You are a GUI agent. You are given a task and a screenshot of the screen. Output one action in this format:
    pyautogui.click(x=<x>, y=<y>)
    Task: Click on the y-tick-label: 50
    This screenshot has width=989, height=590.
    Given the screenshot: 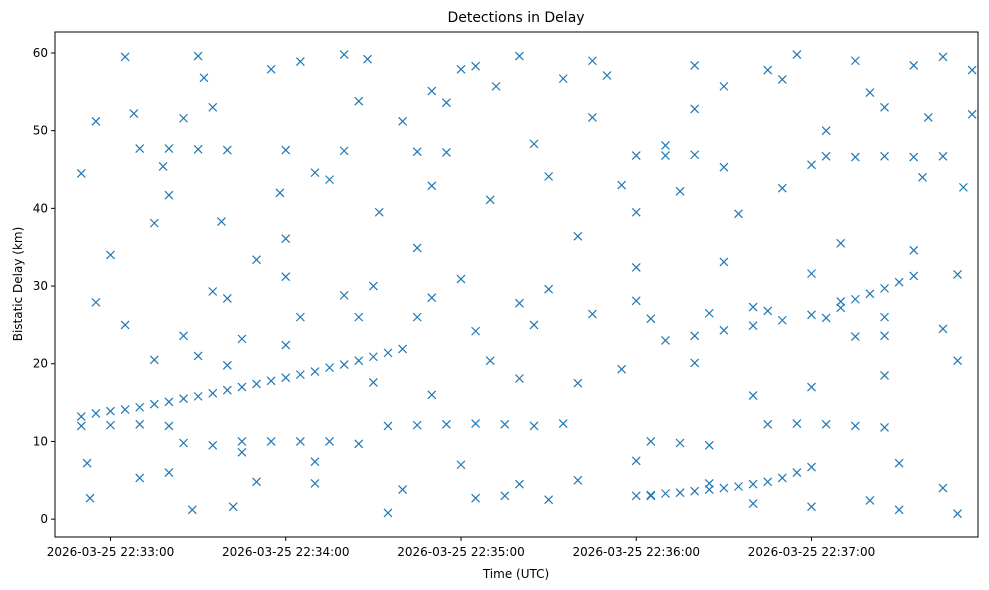 What is the action you would take?
    pyautogui.click(x=40, y=131)
    